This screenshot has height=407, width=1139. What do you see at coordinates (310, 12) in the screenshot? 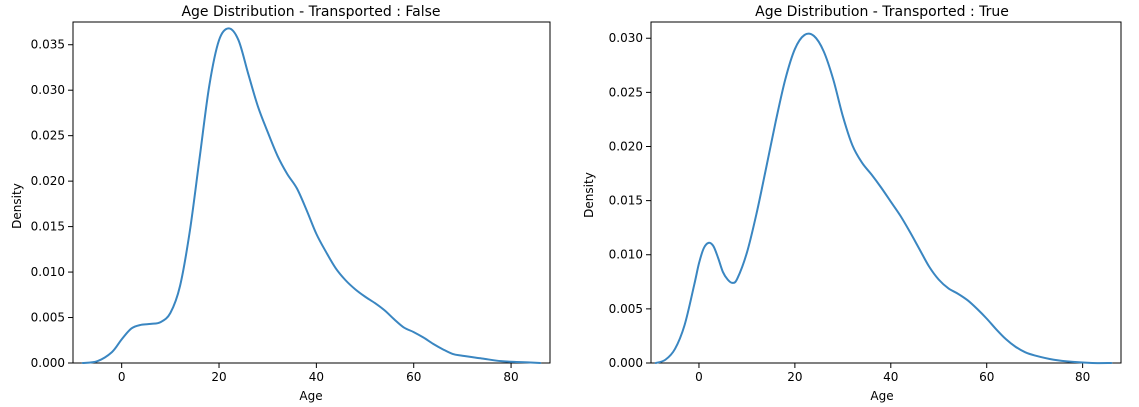
I see `chart-title: Age Distribution - Transported : False` at bounding box center [310, 12].